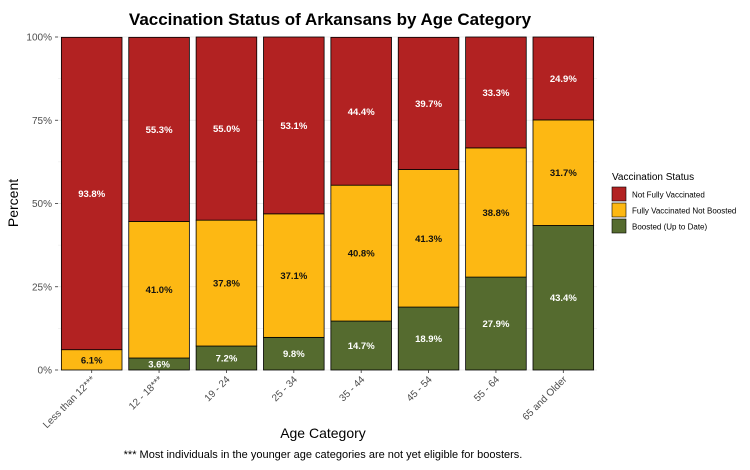 The width and height of the screenshot is (750, 470). I want to click on x-tick-label: 55 - 64, so click(487, 389).